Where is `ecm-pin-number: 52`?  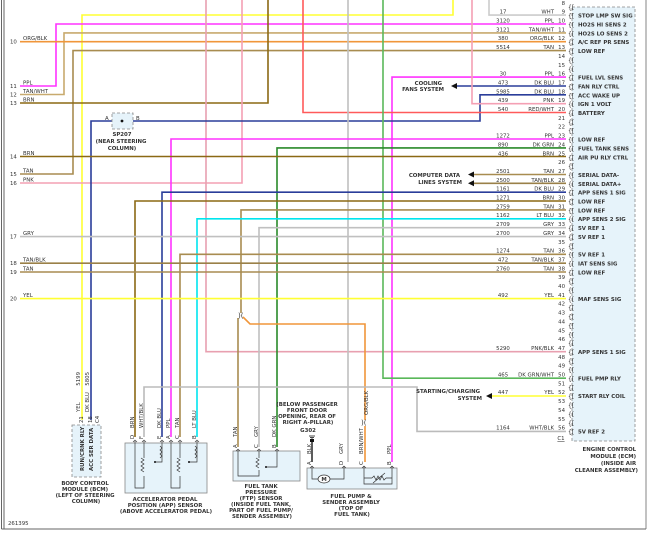
ecm-pin-number: 52 is located at coordinates (561, 393).